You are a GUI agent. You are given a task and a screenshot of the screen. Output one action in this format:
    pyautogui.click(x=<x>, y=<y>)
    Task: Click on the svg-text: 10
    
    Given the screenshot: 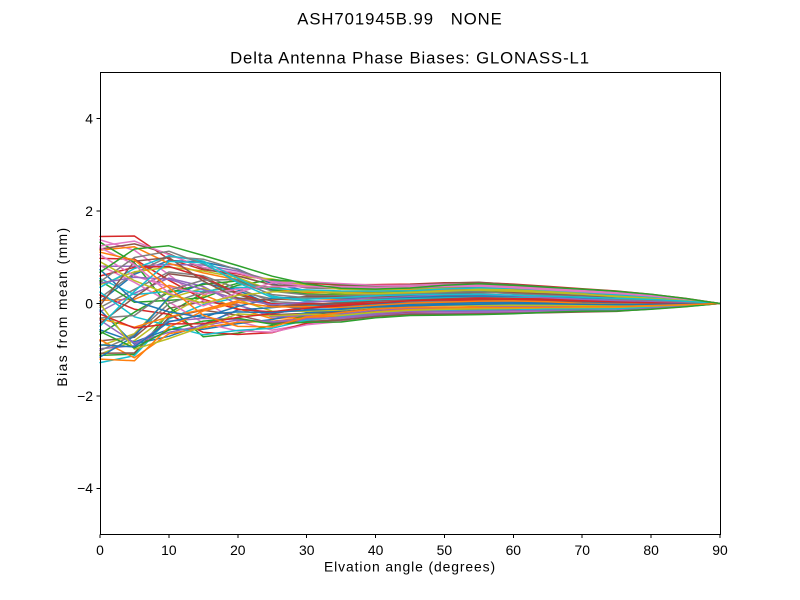 What is the action you would take?
    pyautogui.click(x=169, y=550)
    